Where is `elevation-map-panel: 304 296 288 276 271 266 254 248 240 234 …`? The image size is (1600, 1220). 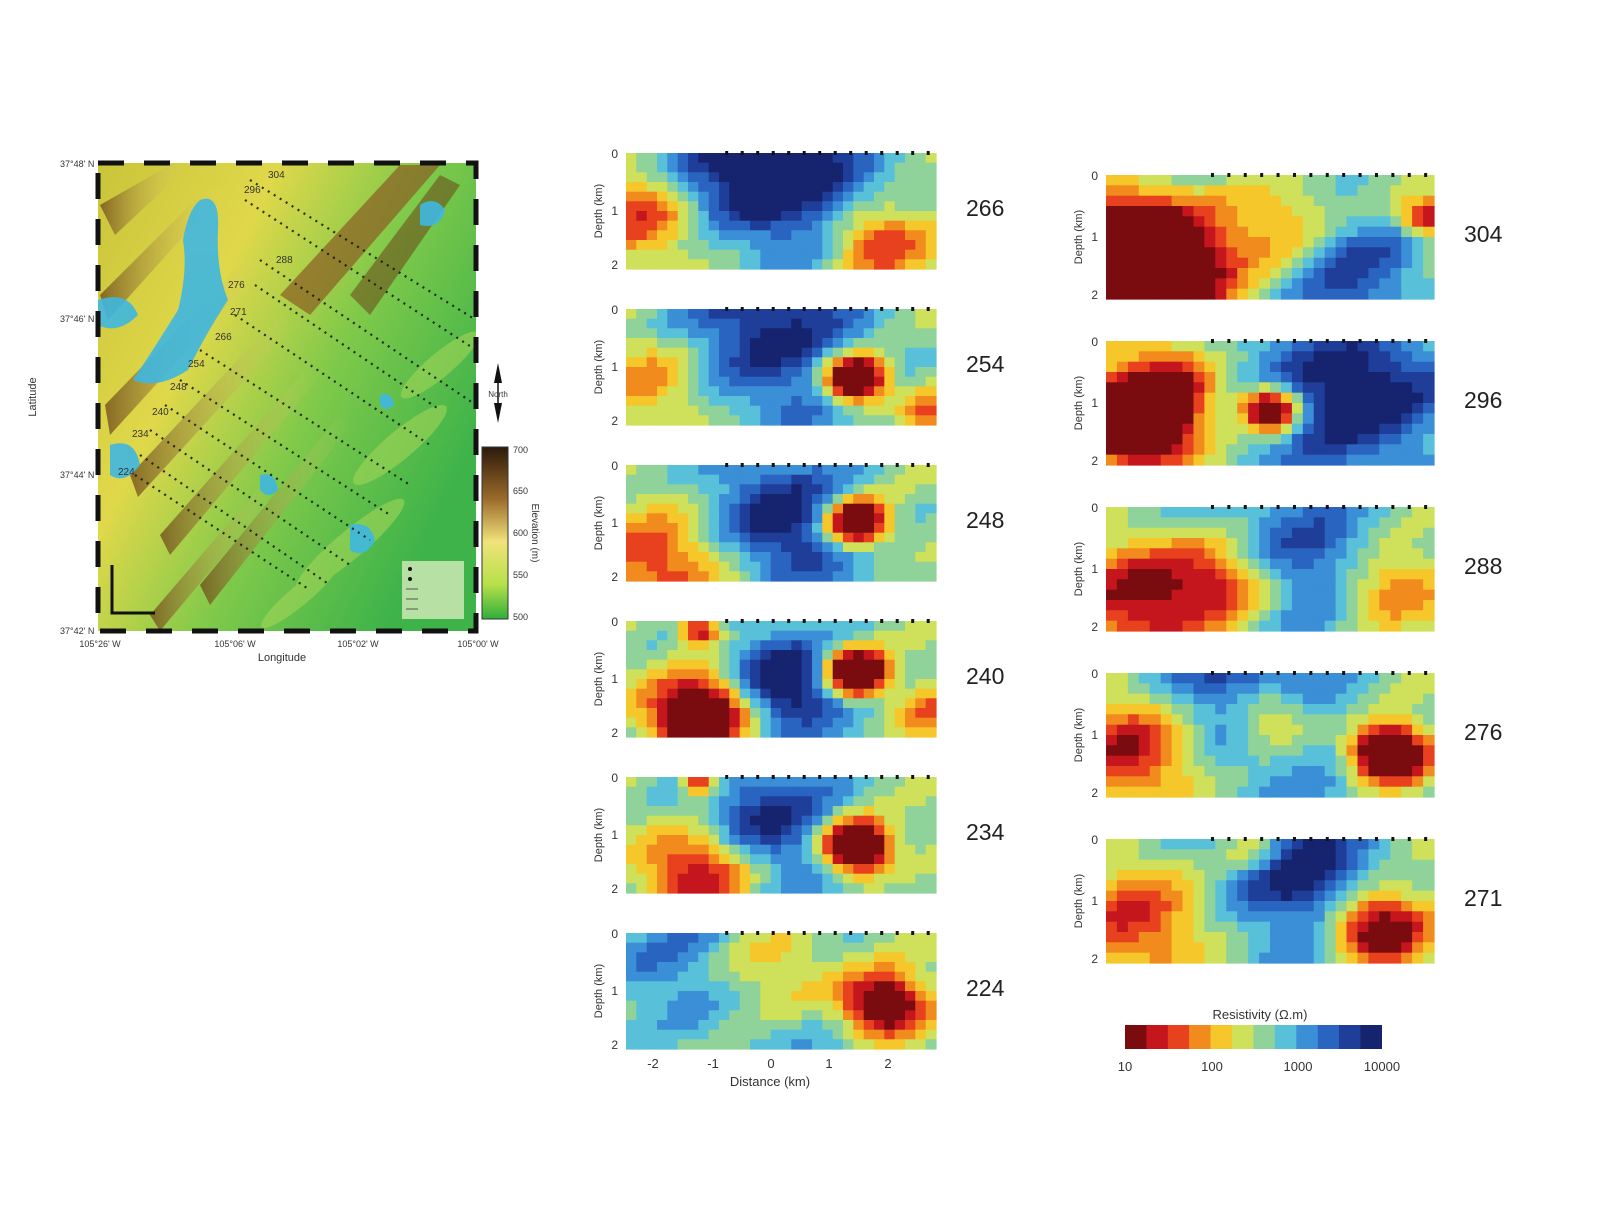 elevation-map-panel: 304 296 288 276 271 266 254 248 240 234 … is located at coordinates (280, 415).